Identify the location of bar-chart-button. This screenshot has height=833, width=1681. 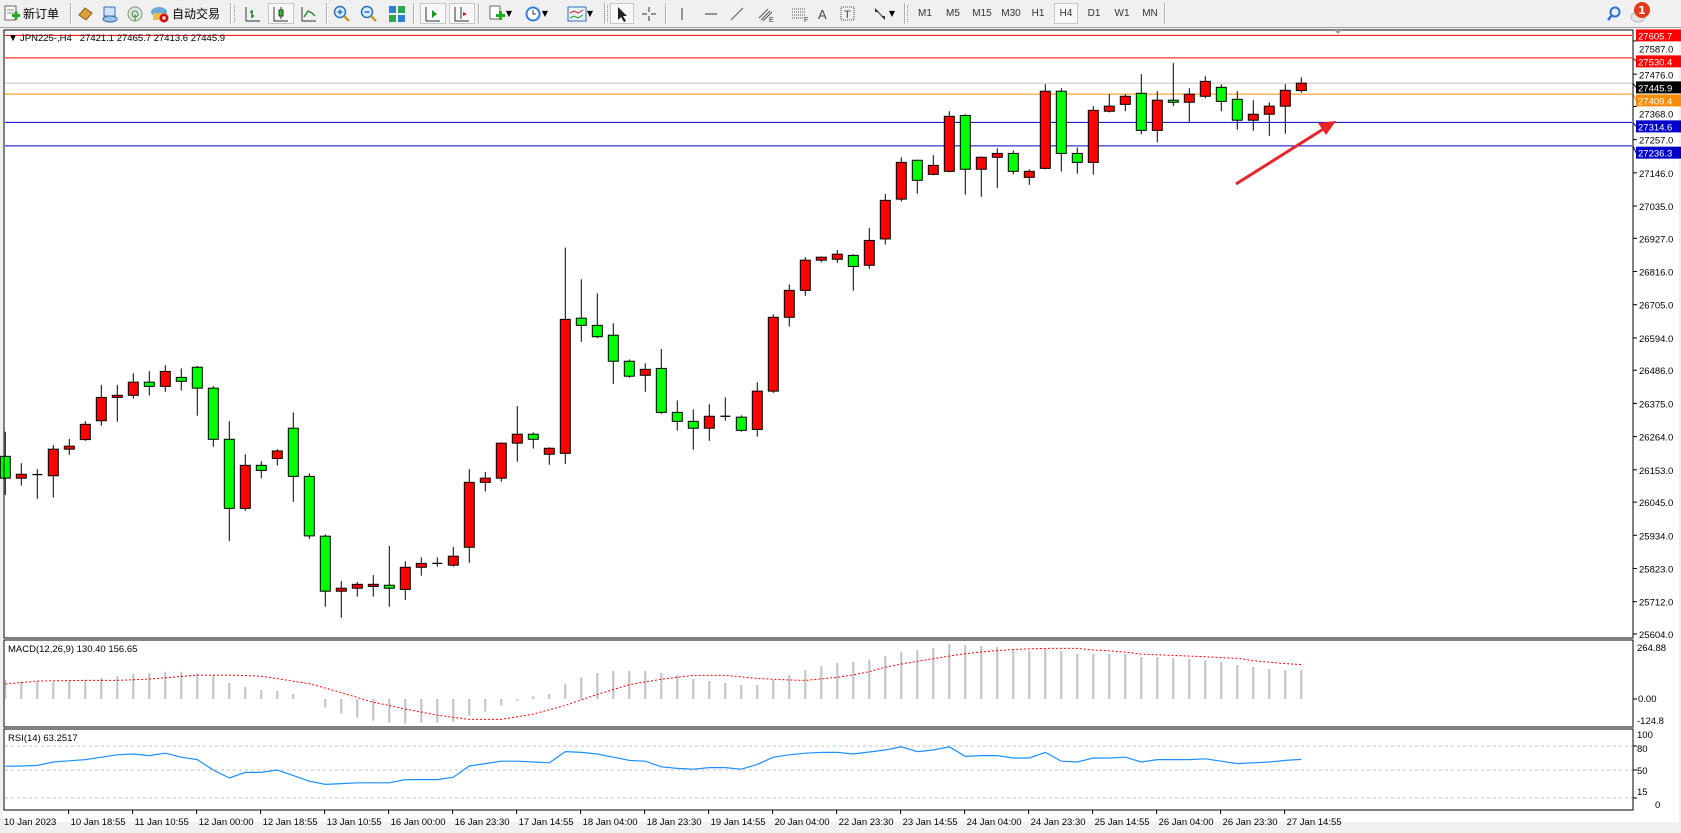
(253, 13).